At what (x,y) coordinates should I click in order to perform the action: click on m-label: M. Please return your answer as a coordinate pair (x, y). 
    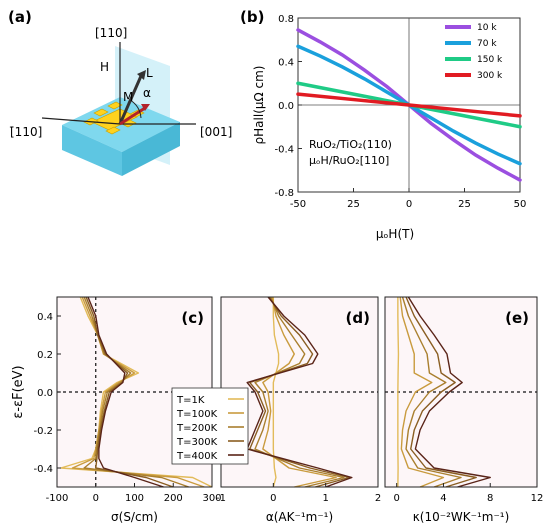
    Looking at the image, I should click on (128, 97).